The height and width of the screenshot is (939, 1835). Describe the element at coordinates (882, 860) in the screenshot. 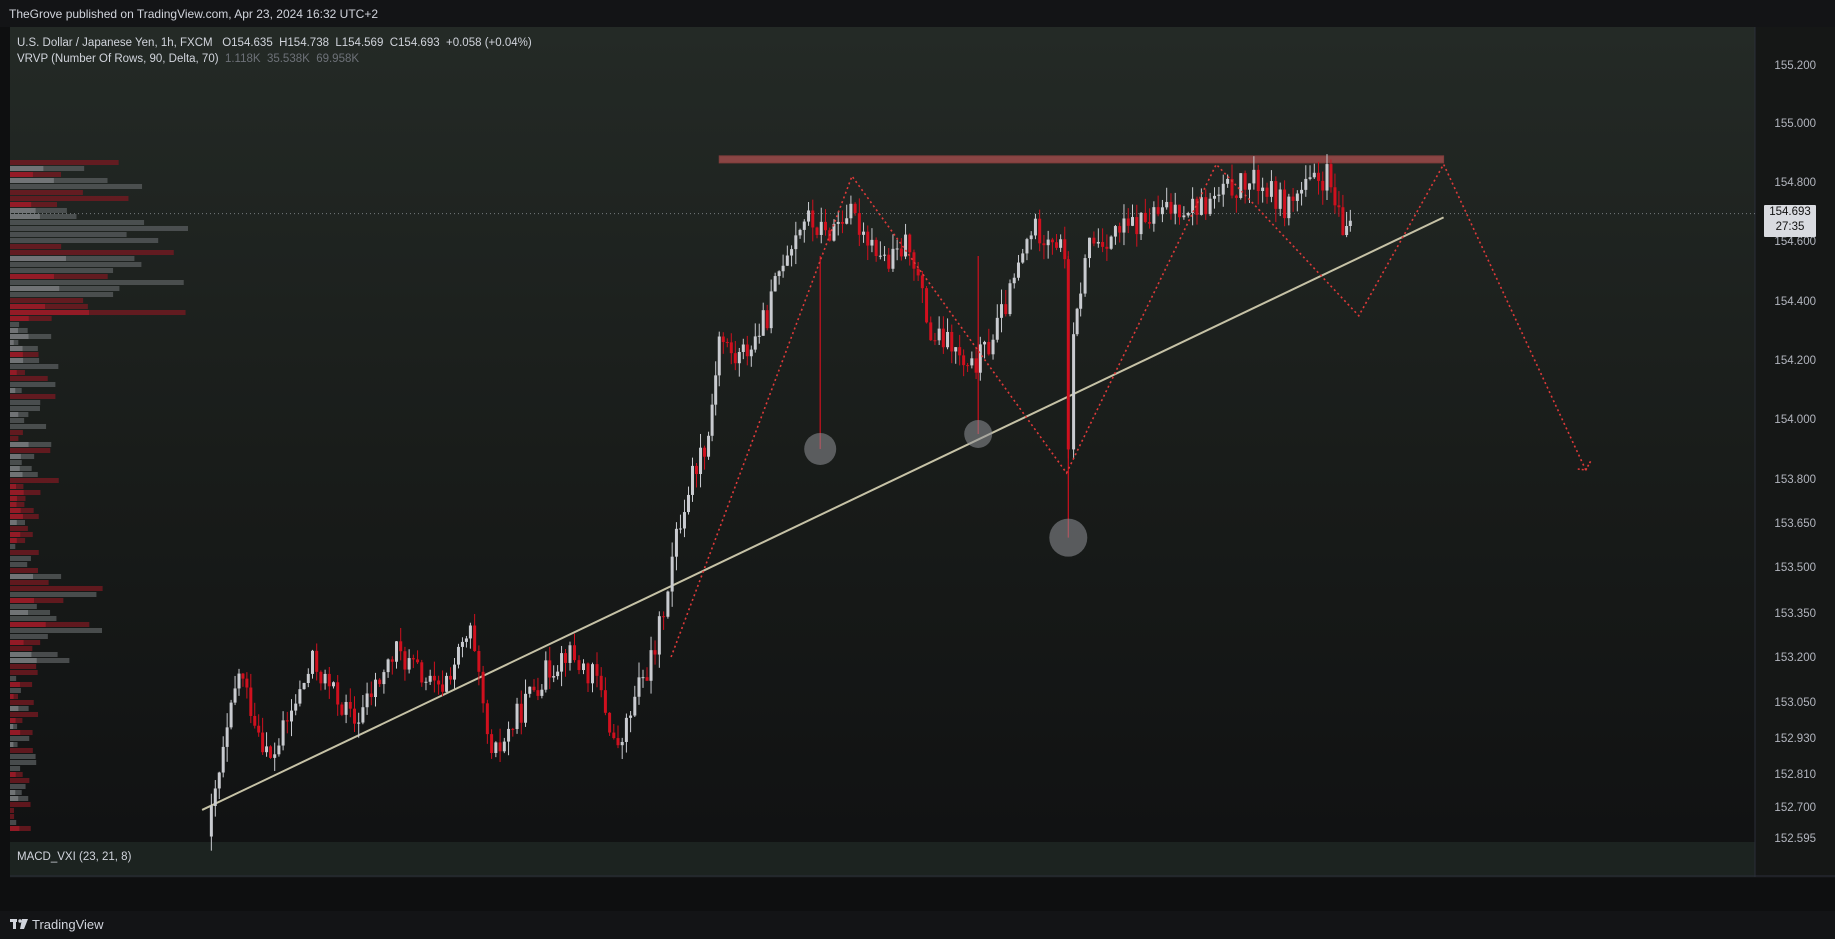

I see `macd-pane` at that location.